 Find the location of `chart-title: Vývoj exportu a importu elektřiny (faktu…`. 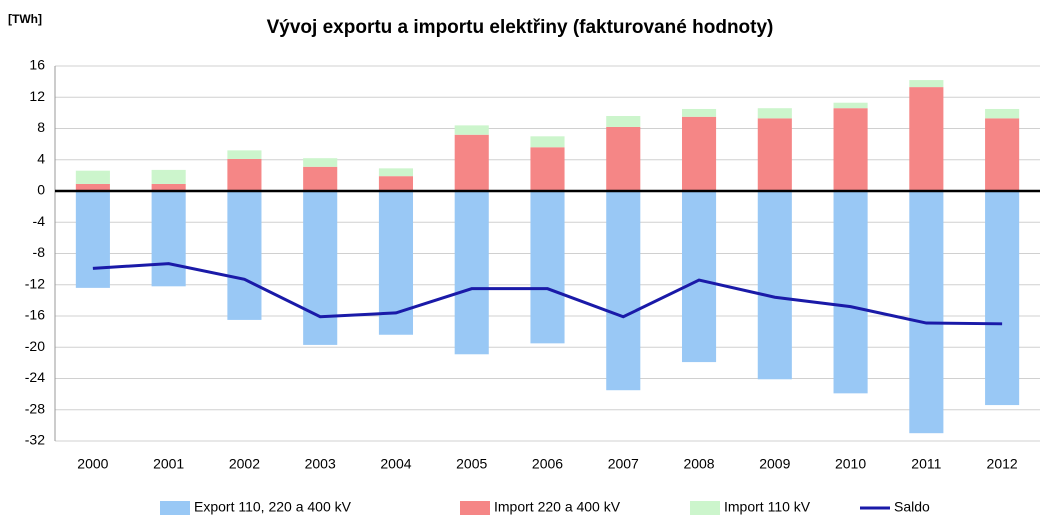

chart-title: Vývoj exportu a importu elektřiny (faktu… is located at coordinates (520, 27).